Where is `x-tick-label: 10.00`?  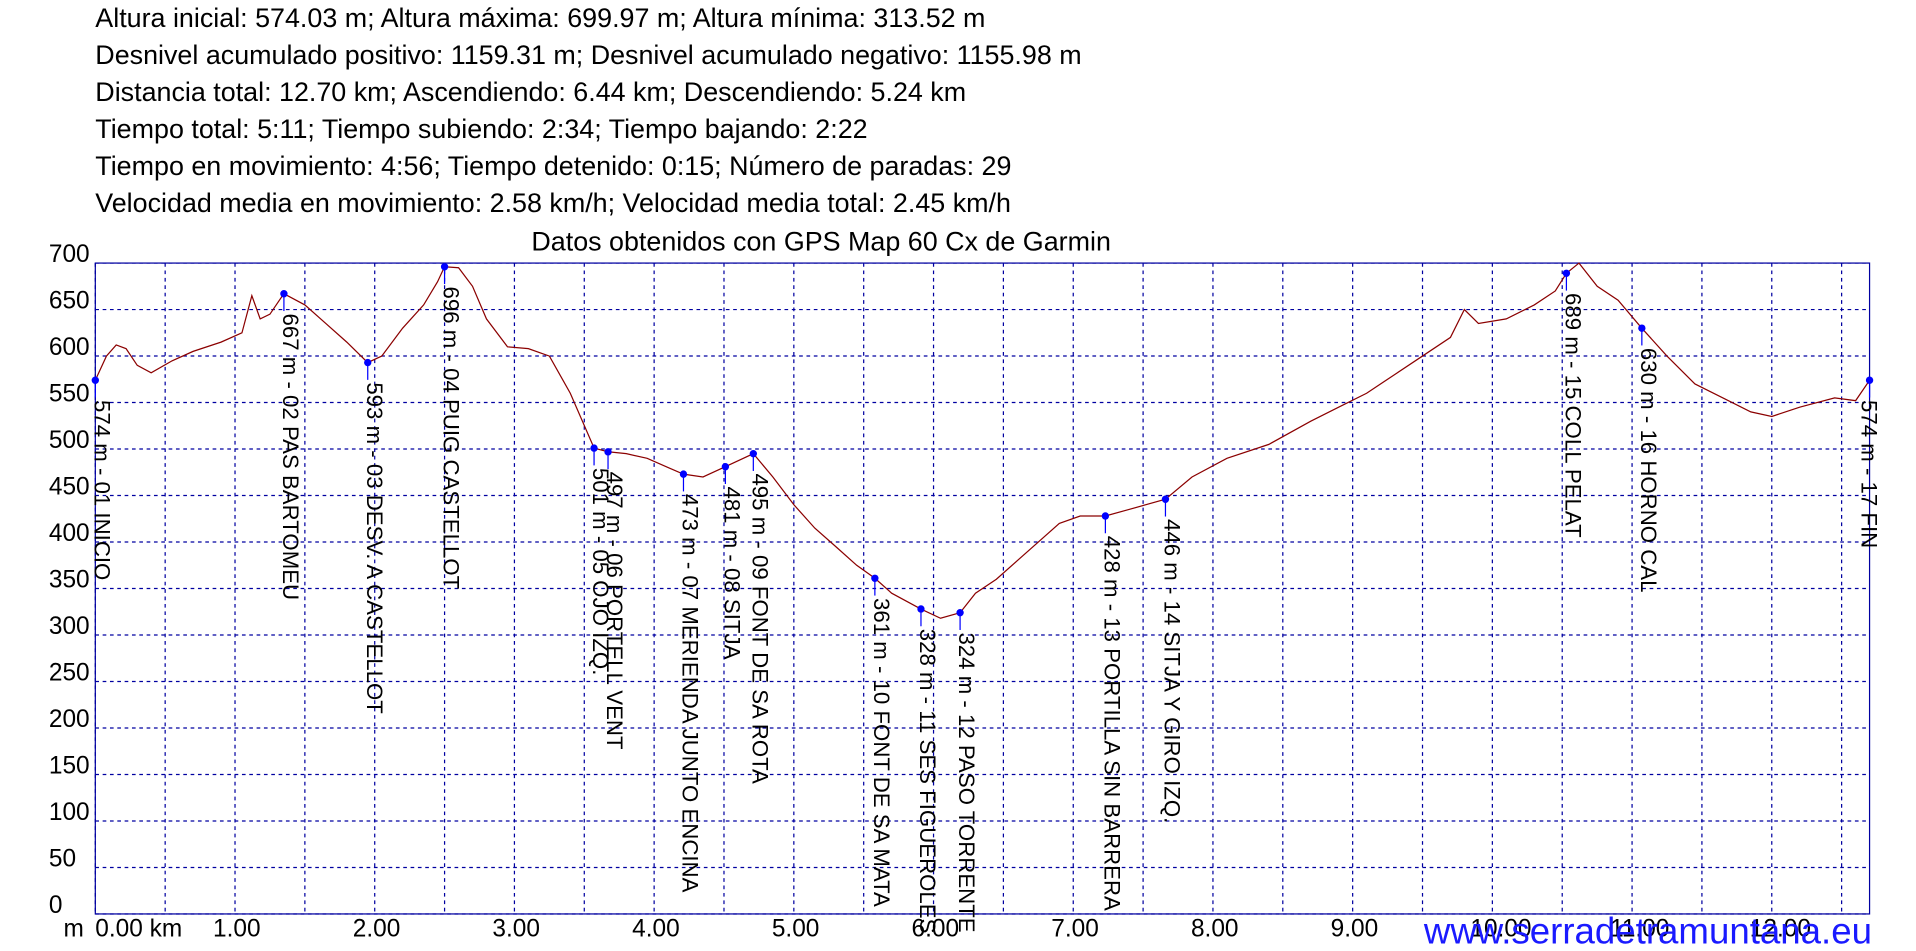 x-tick-label: 10.00 is located at coordinates (1500, 928).